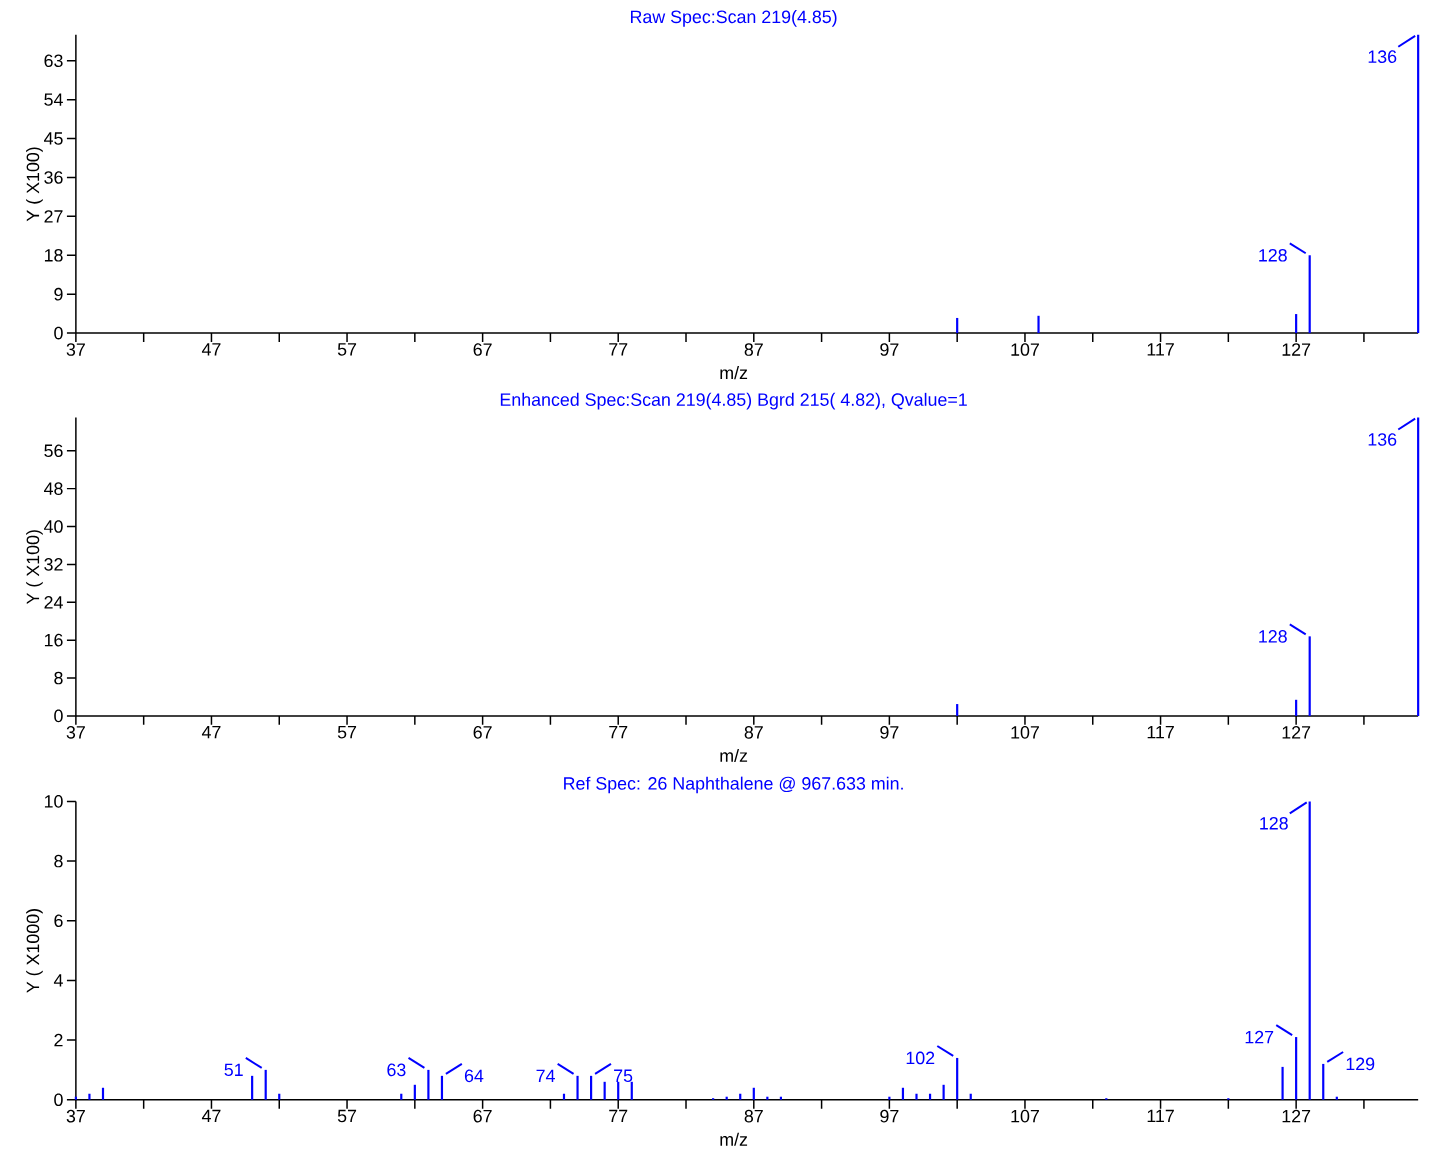  Describe the element at coordinates (474, 1075) in the screenshot. I see `annotation: 64` at that location.